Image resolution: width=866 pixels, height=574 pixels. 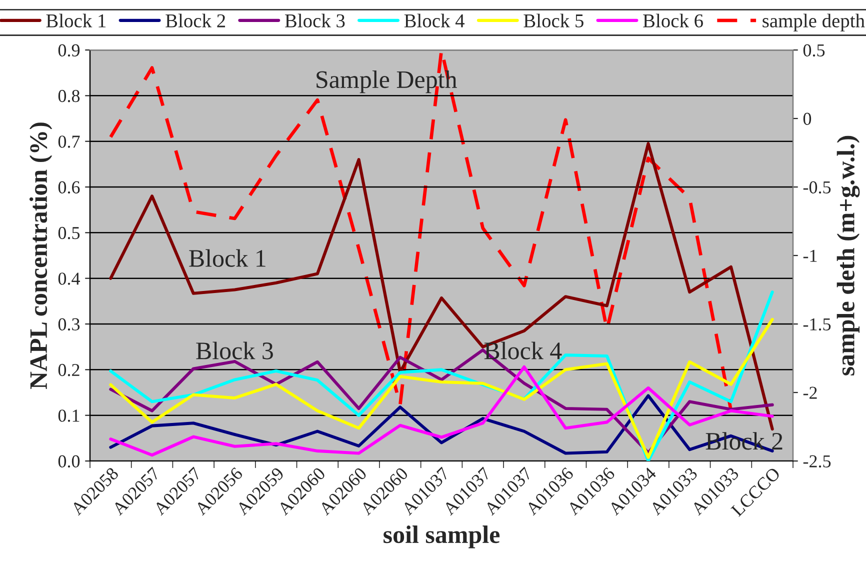 What do you see at coordinates (810, 392) in the screenshot?
I see `y2-tick-label: -2` at bounding box center [810, 392].